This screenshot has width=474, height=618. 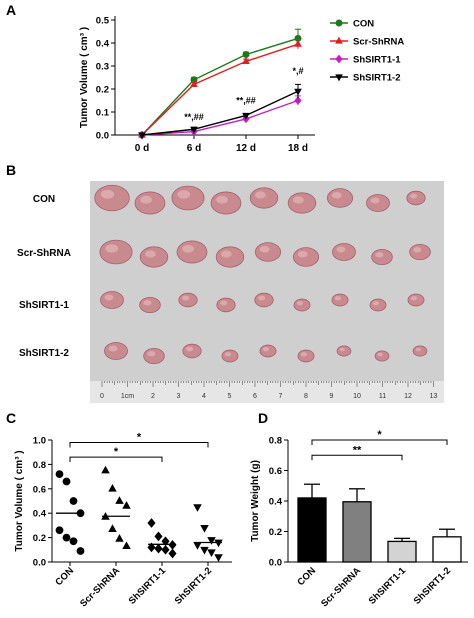 I want to click on ruler-label: 9, so click(x=332, y=396).